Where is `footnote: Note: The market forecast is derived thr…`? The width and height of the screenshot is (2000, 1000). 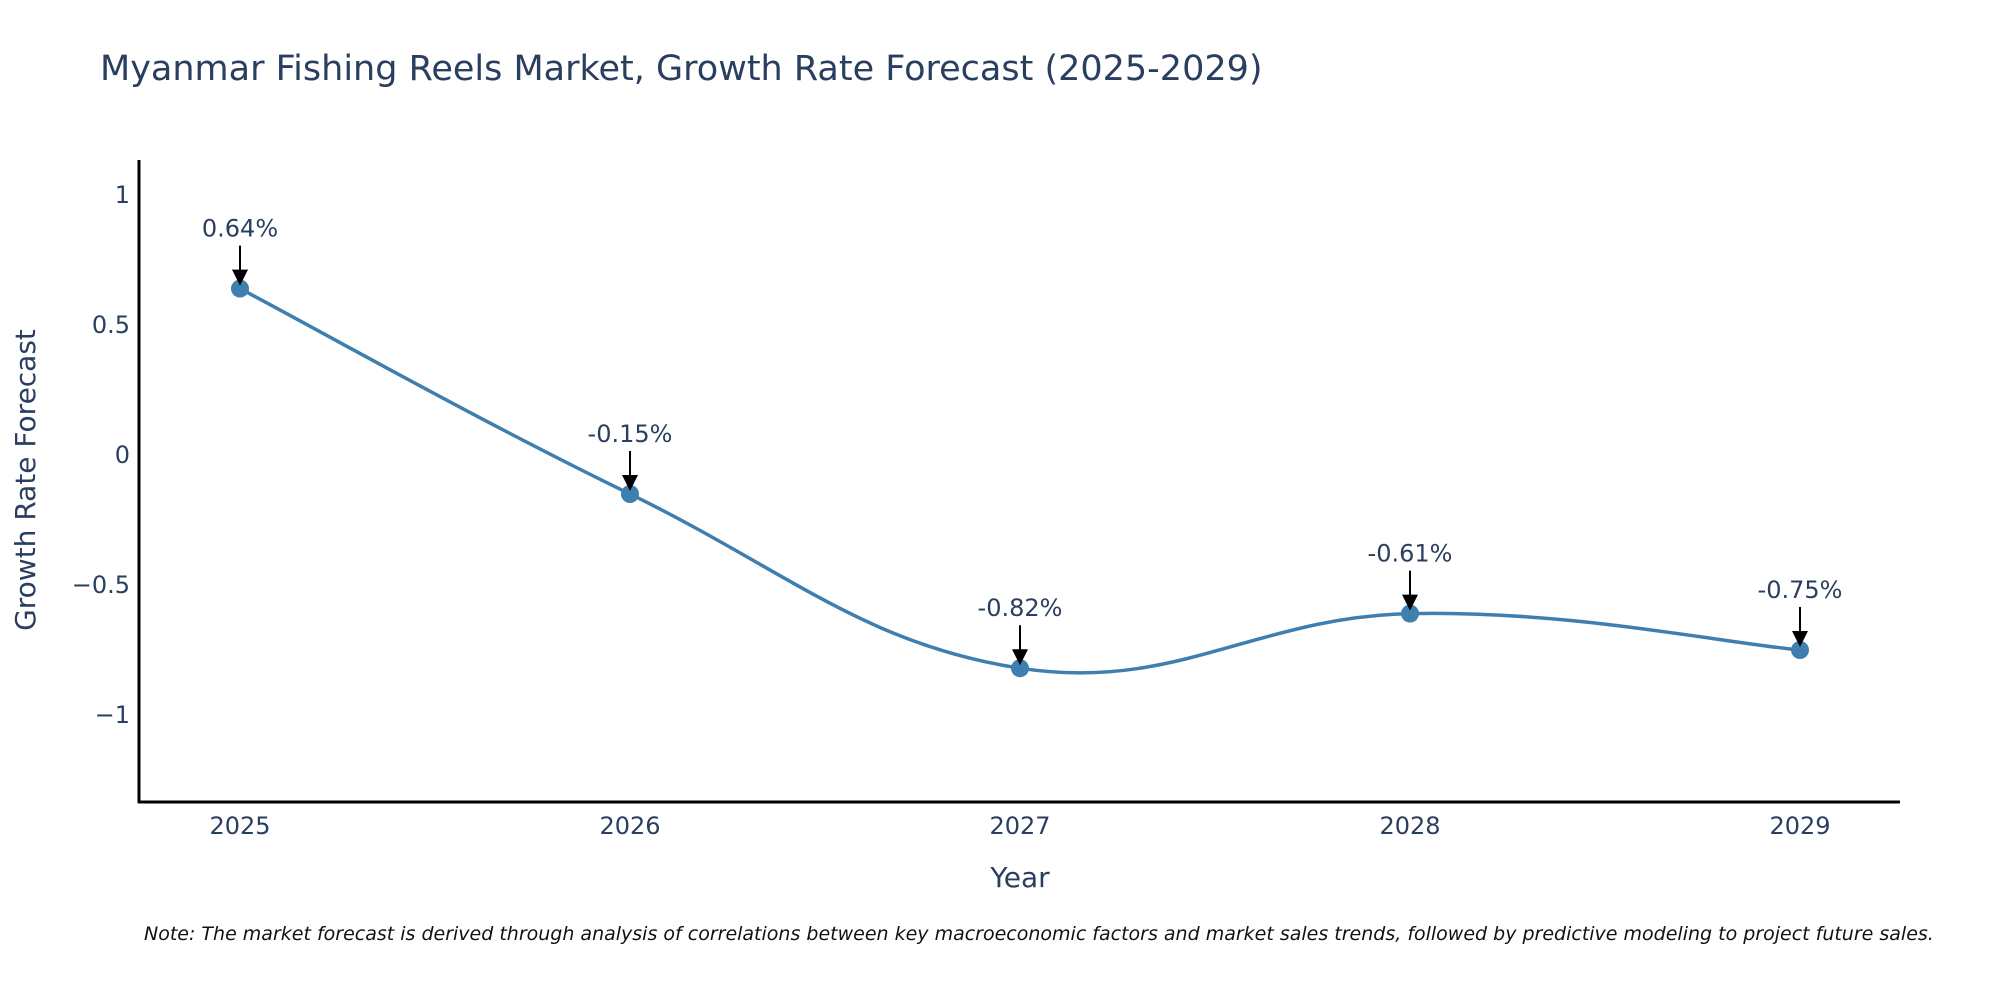 footnote: Note: The market forecast is derived thr… is located at coordinates (1039, 934).